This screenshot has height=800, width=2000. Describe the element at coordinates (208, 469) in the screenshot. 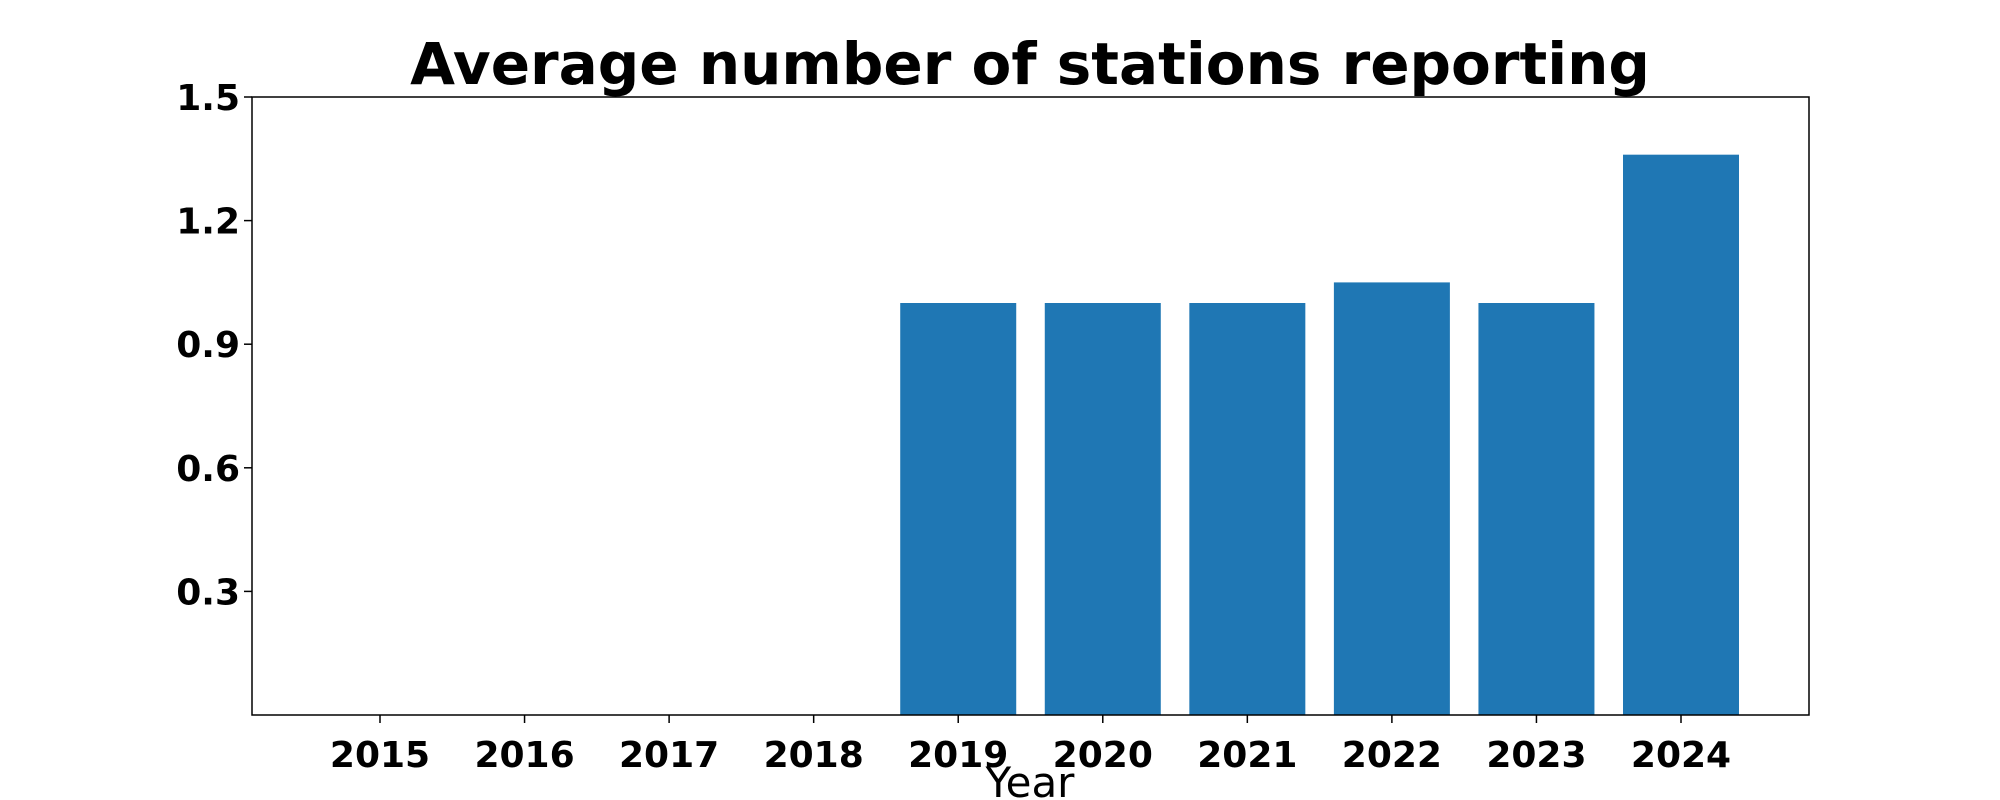

I see `y-tick-label: 0.6` at that location.